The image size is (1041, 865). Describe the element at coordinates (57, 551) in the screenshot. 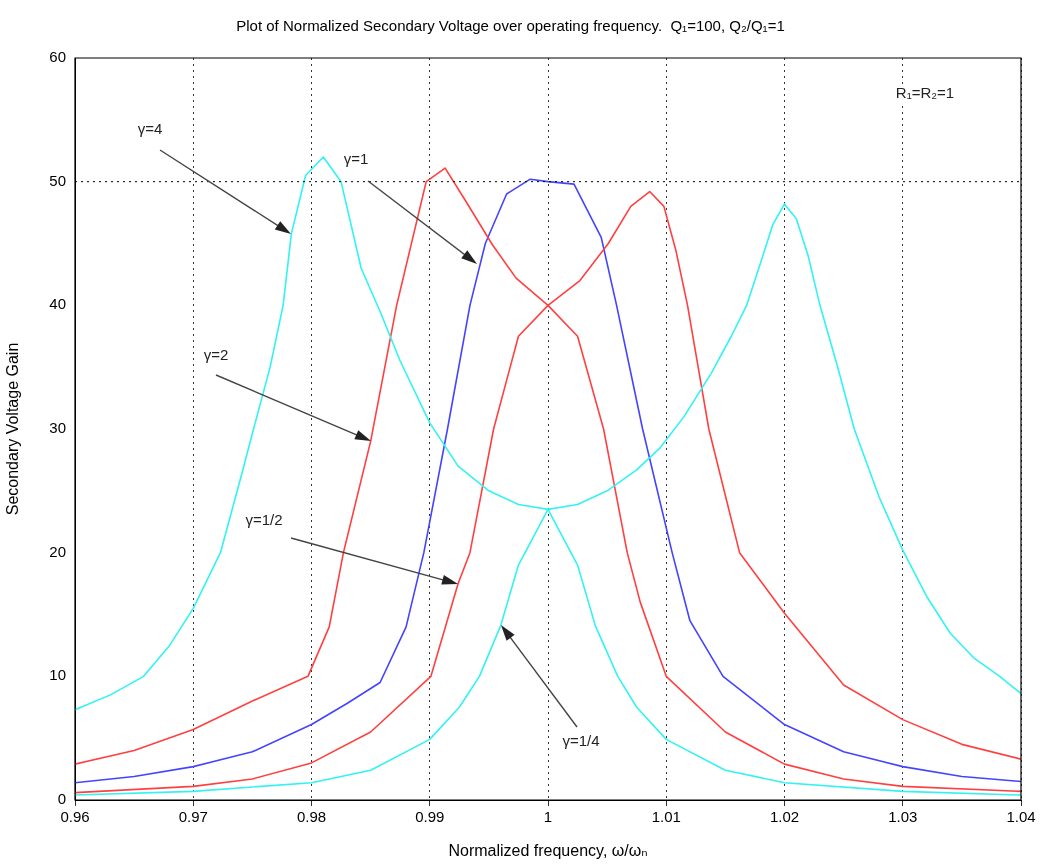

I see `y-tick-label: 20` at that location.